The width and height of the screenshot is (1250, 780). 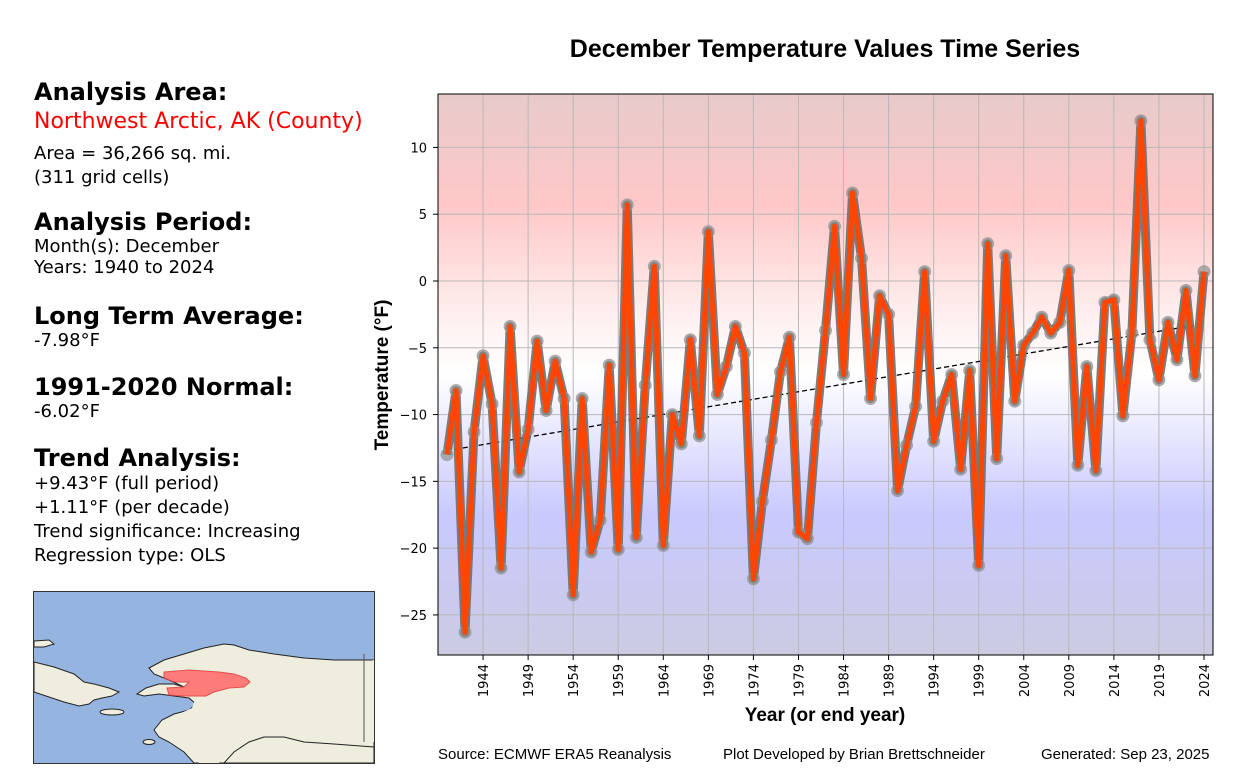 I want to click on x-tick-label: 1949, so click(x=529, y=680).